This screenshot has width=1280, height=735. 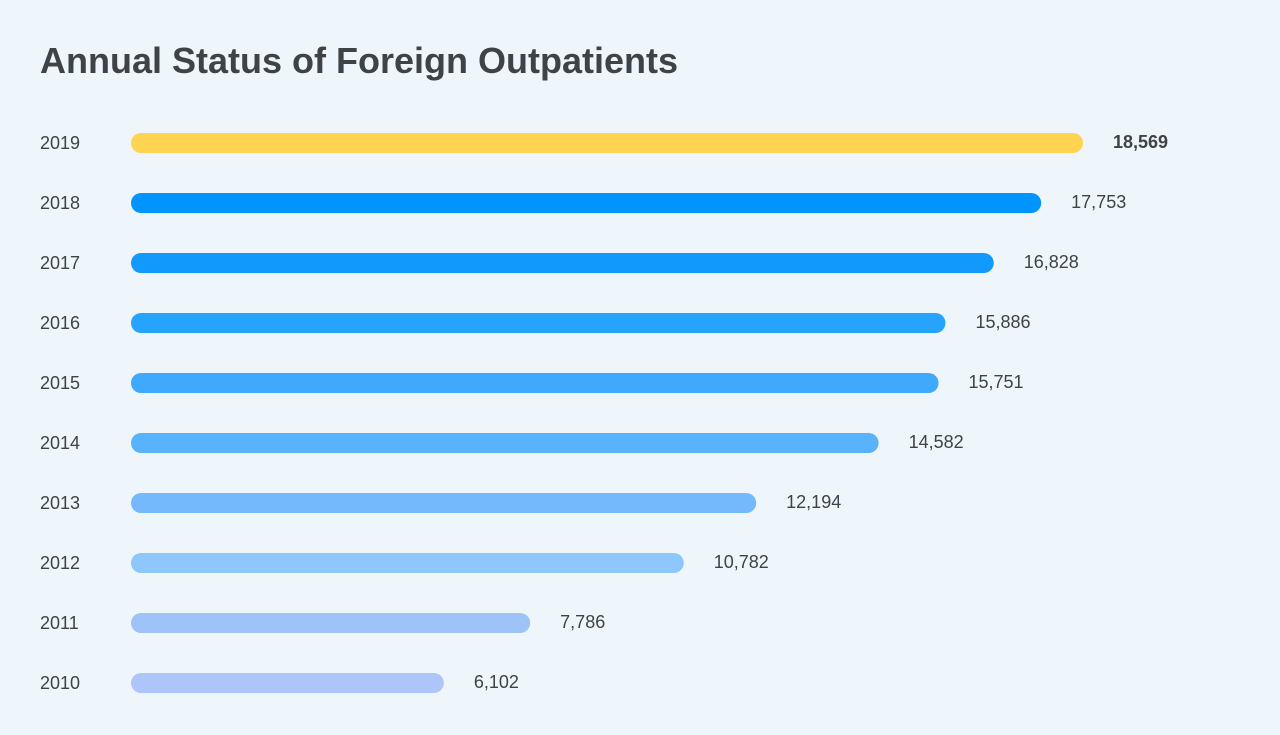 What do you see at coordinates (60, 263) in the screenshot?
I see `category-label: 2017` at bounding box center [60, 263].